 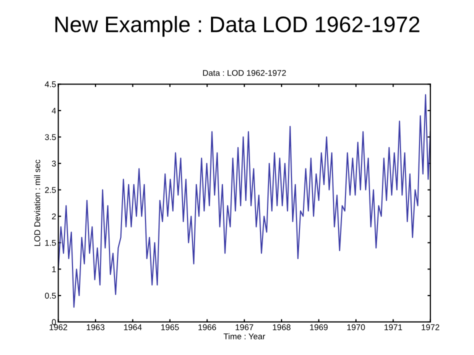 What do you see at coordinates (281, 327) in the screenshot?
I see `x-tick-label: 1968` at bounding box center [281, 327].